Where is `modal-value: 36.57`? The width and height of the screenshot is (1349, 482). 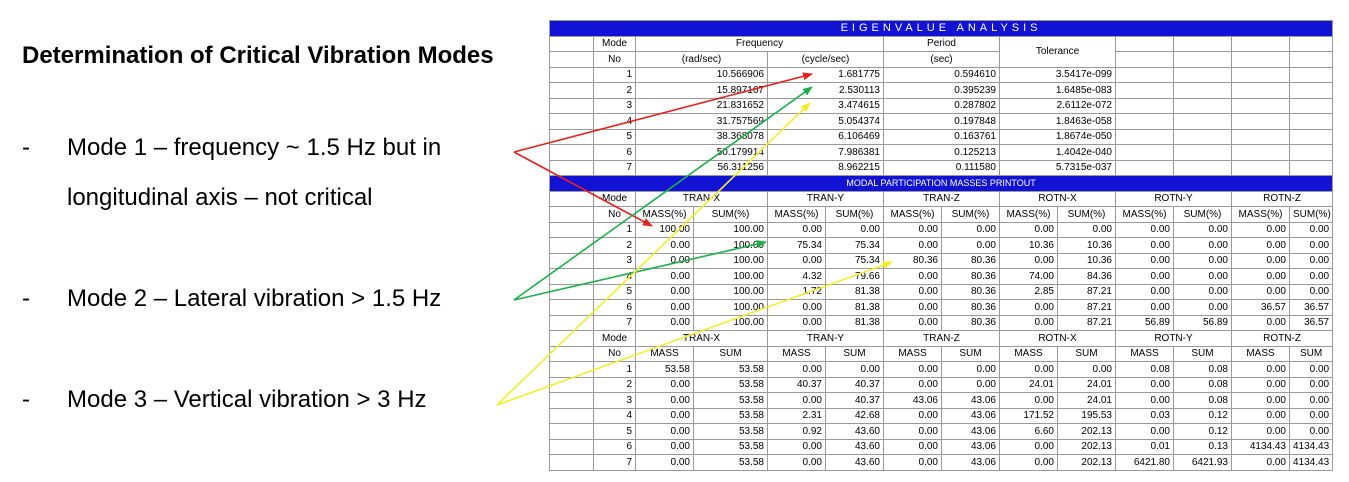
modal-value: 36.57 is located at coordinates (1311, 322).